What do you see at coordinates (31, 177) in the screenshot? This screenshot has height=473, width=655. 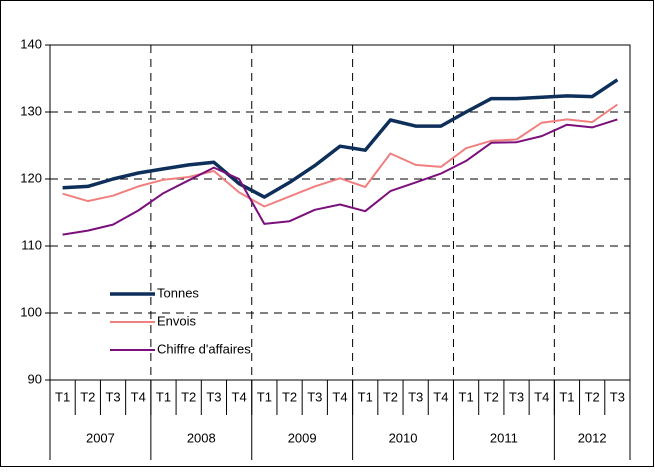 I see `y-tick-label: 120` at bounding box center [31, 177].